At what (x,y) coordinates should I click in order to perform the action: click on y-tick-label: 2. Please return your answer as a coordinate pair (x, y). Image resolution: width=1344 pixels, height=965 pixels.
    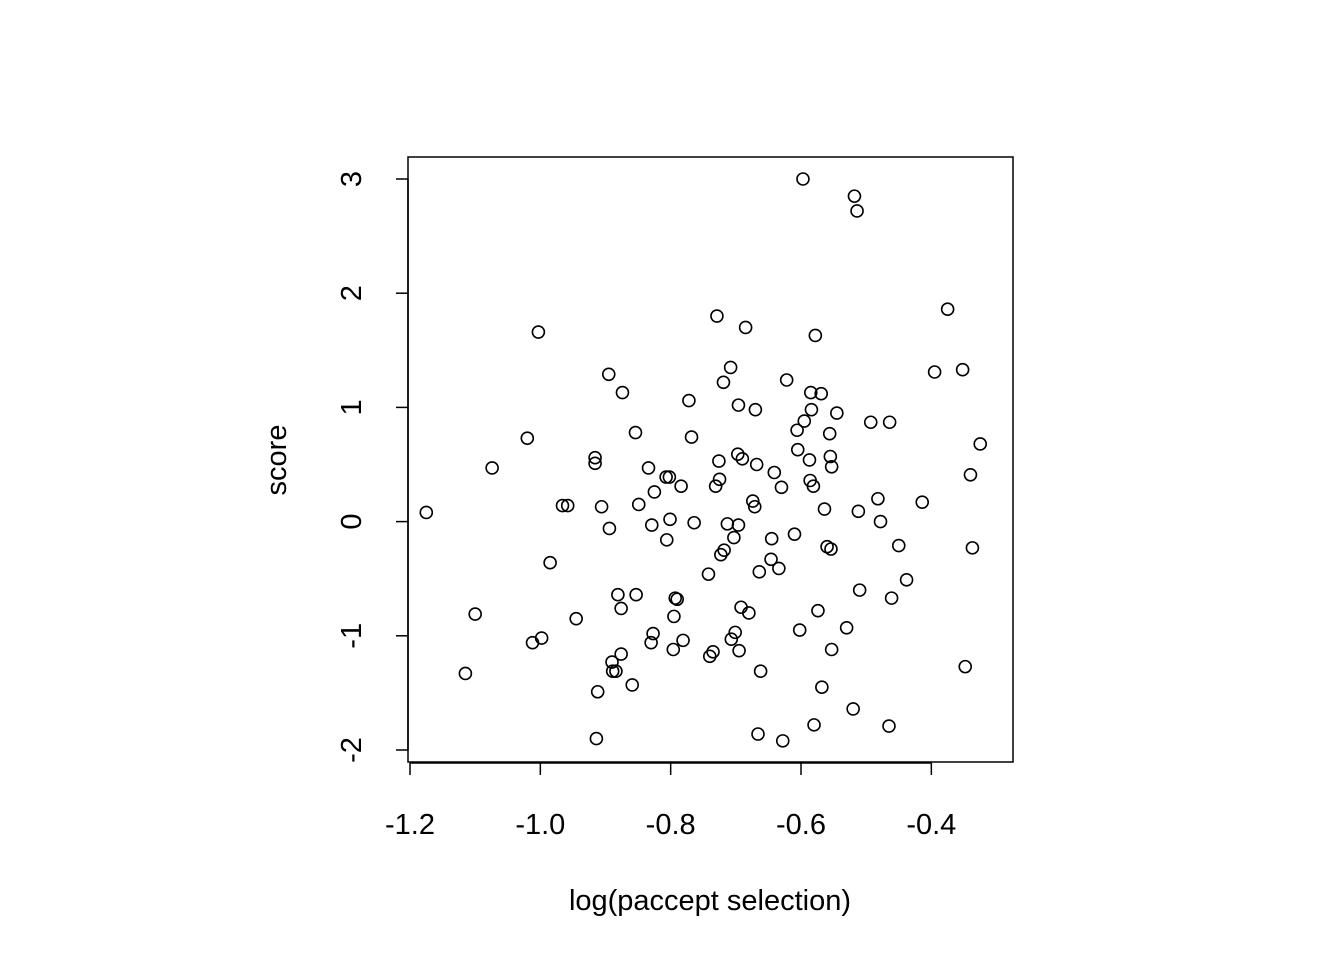
    Looking at the image, I should click on (352, 293).